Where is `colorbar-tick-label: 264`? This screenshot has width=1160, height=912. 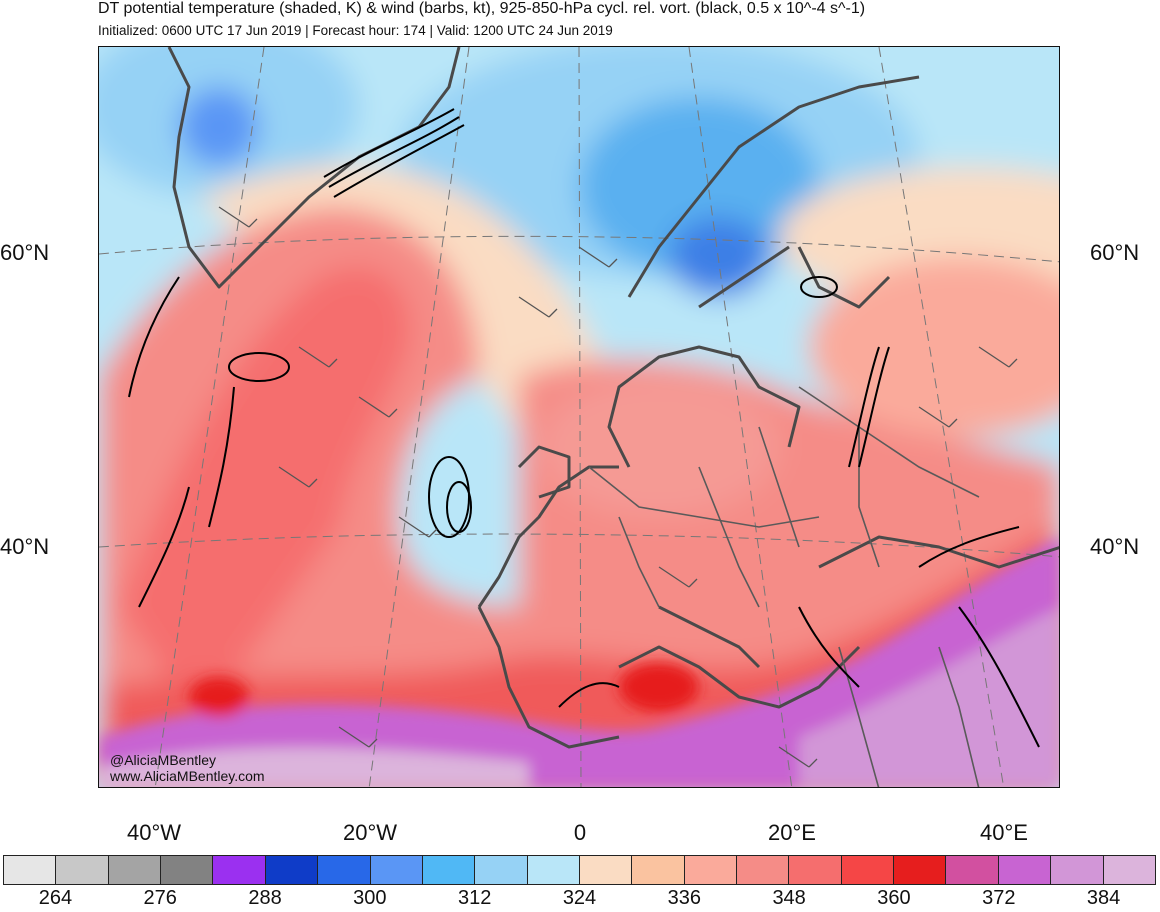 colorbar-tick-label: 264 is located at coordinates (55, 898).